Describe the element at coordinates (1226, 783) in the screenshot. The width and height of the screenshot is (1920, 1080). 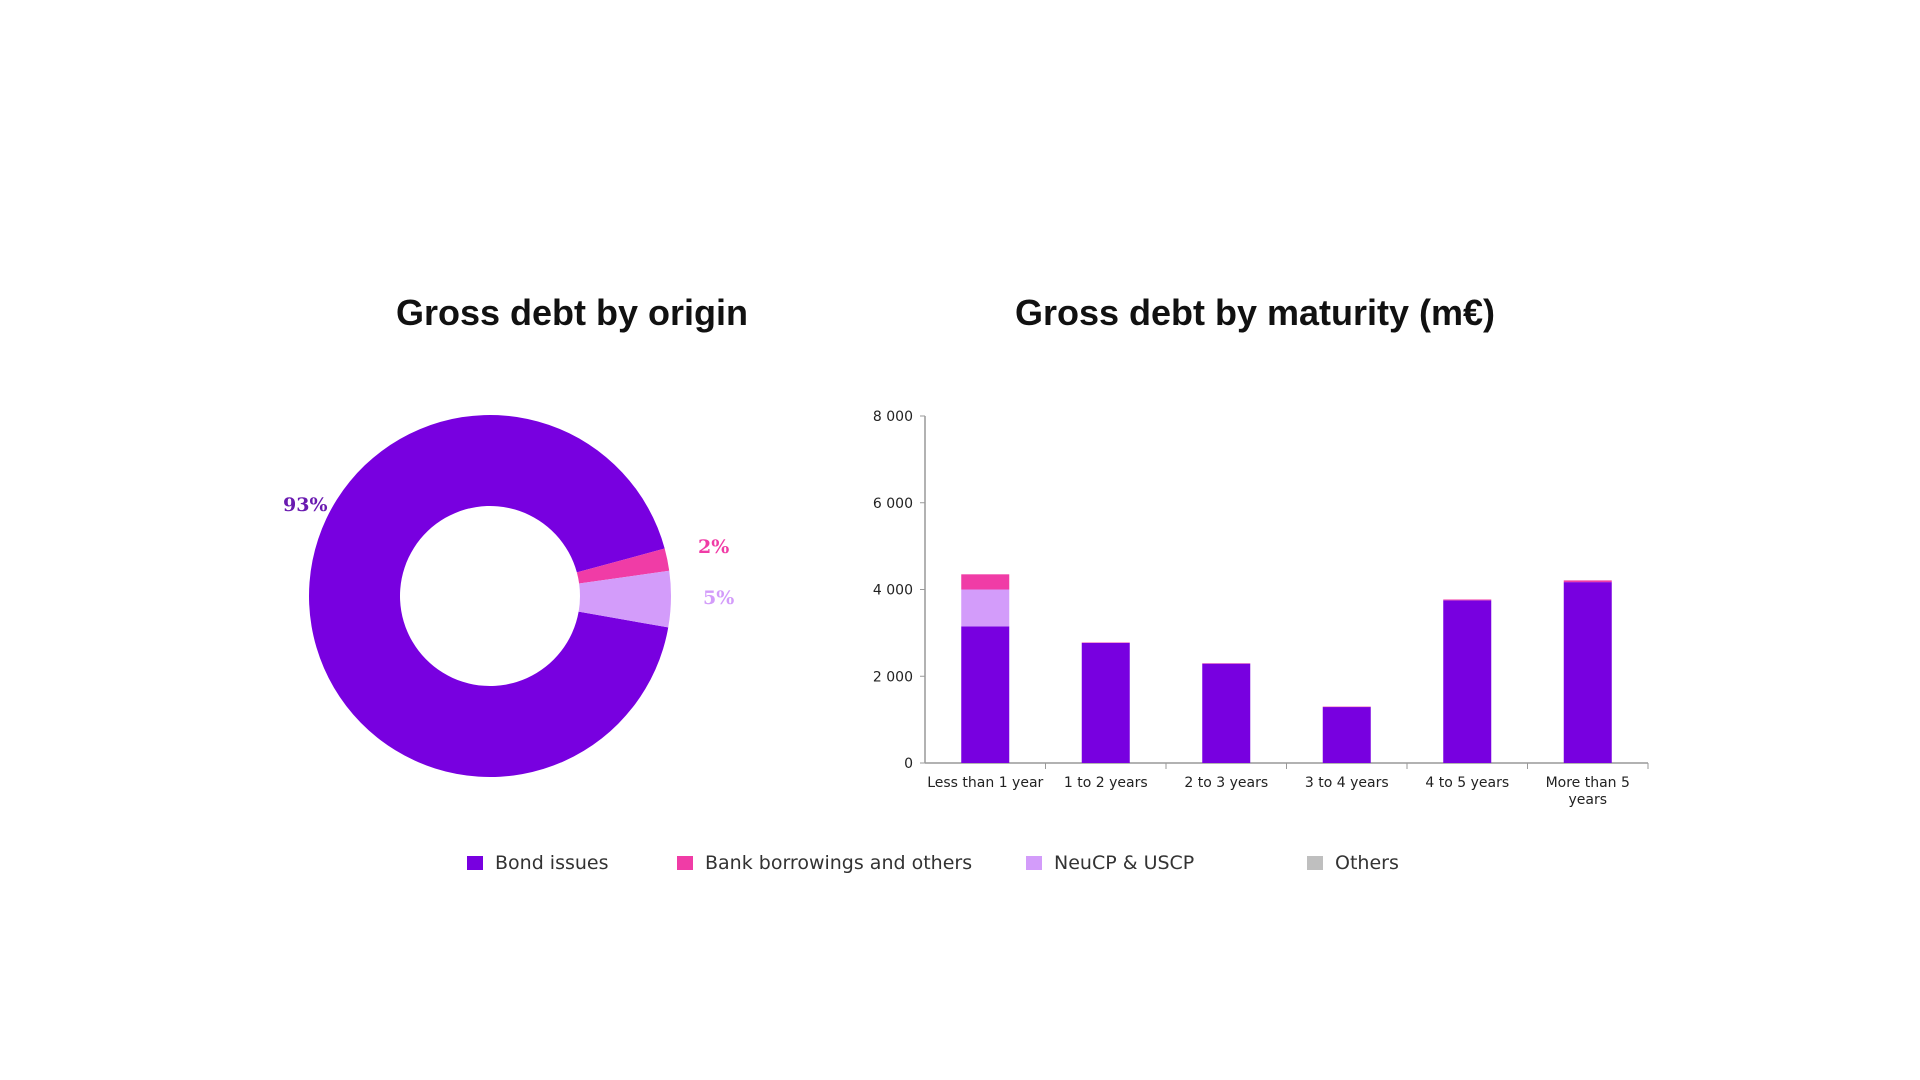
I see `x-tick-label: 2 to 3 years` at that location.